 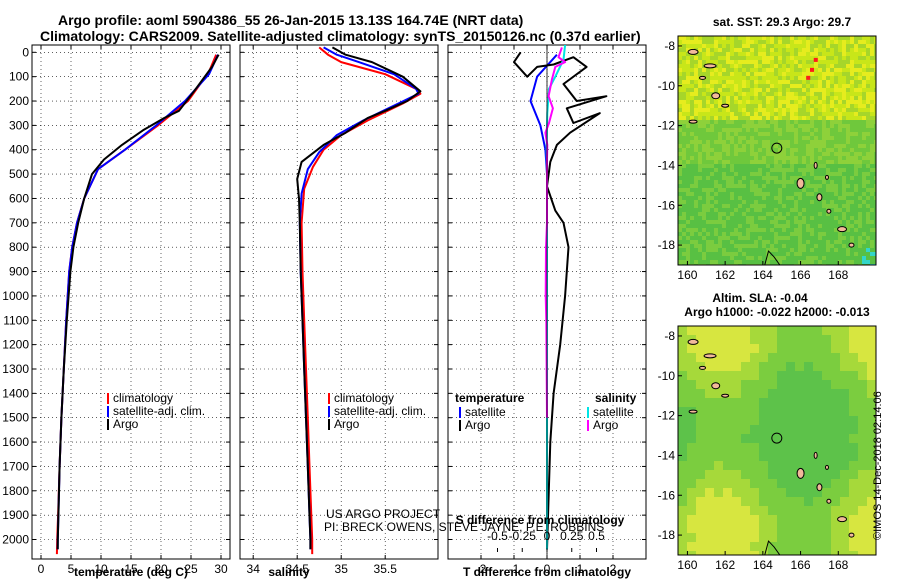 I want to click on depth-tick-label: 1600, so click(x=15, y=442).